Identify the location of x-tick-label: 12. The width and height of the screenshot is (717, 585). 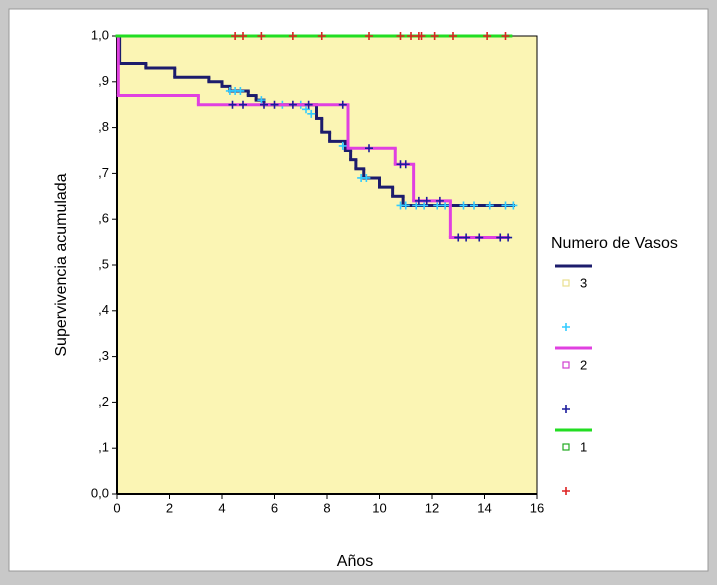
(432, 507).